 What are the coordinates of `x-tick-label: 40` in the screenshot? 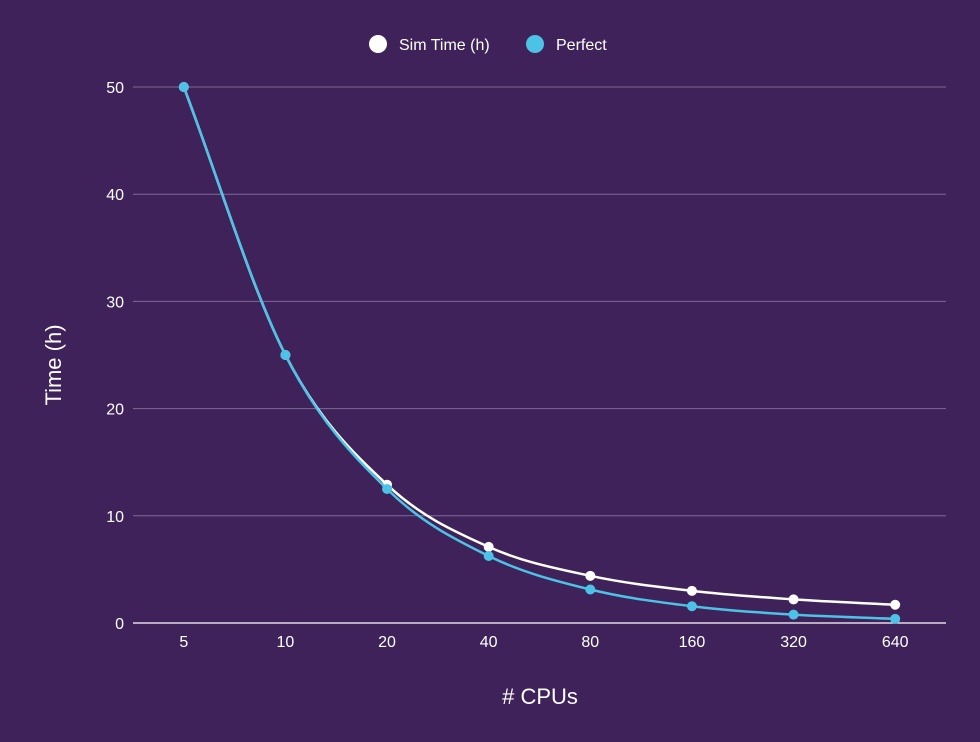 It's located at (489, 642).